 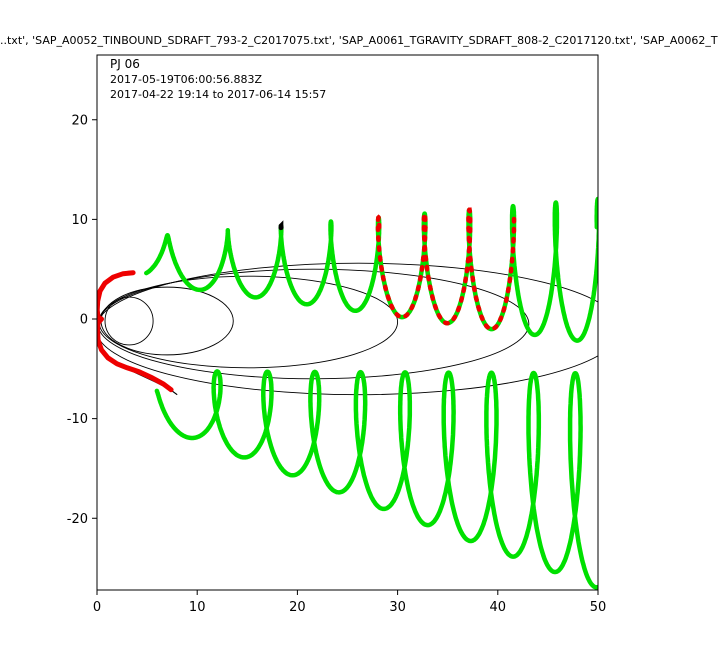 I want to click on x-tick-label: 30, so click(x=397, y=607).